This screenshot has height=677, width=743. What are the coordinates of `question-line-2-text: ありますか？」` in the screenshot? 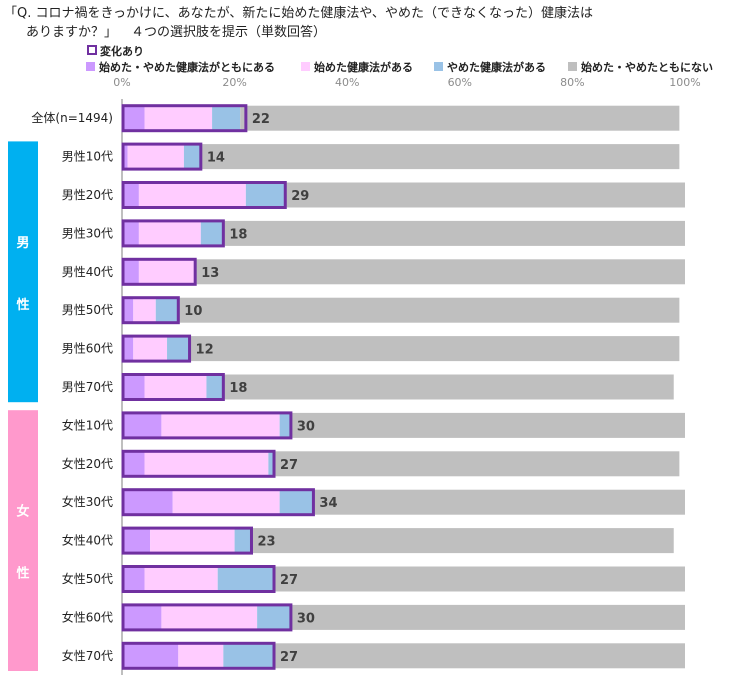 It's located at (72, 32).